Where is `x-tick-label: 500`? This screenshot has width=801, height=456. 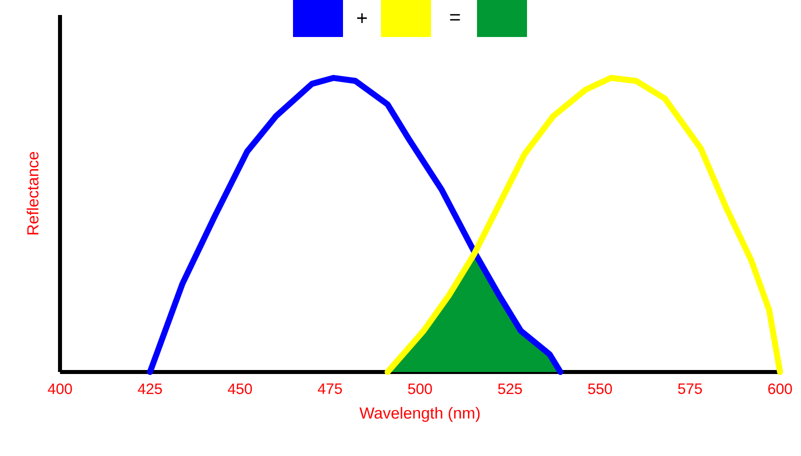 x-tick-label: 500 is located at coordinates (420, 389).